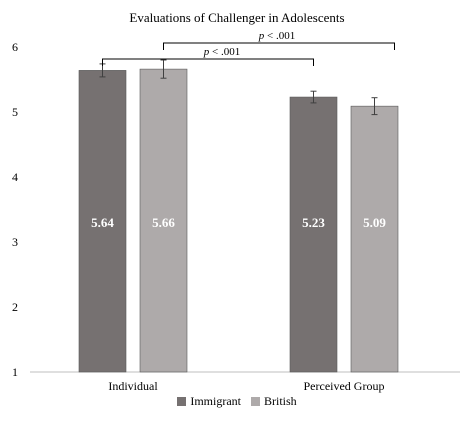 The width and height of the screenshot is (474, 426). I want to click on legend-item-immigrant: Immigrant, so click(209, 401).